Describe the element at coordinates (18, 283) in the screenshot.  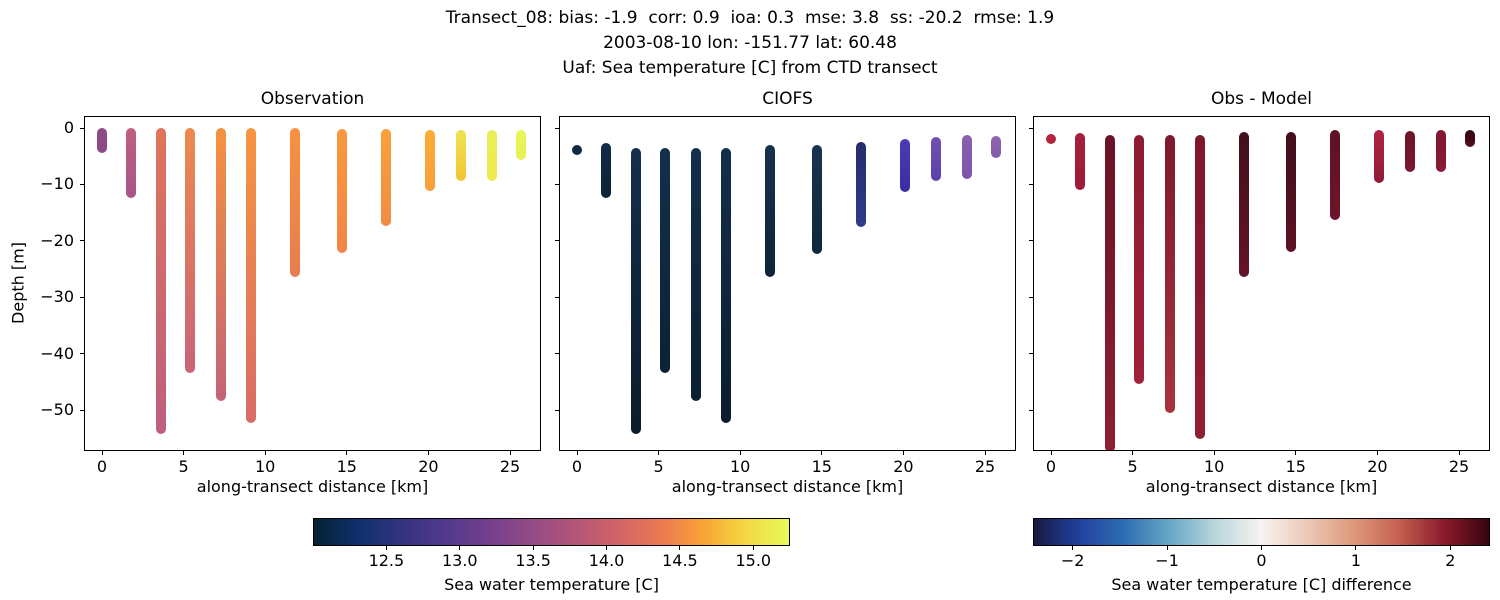
I see `y-axis-label: Depth [m]` at that location.